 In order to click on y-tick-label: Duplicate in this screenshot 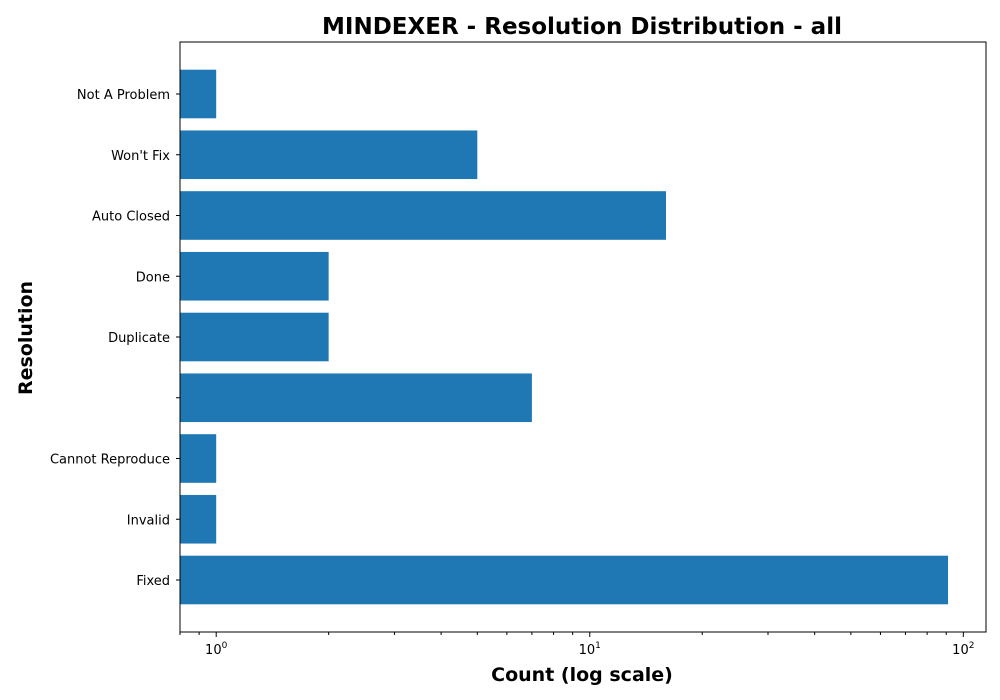, I will do `click(139, 338)`.